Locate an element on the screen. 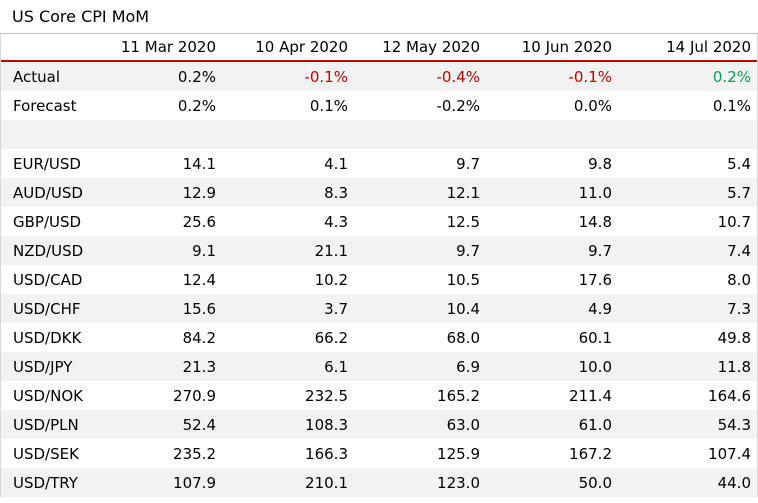 This screenshot has width=758, height=503. pair-value: 84.2 is located at coordinates (159, 337).